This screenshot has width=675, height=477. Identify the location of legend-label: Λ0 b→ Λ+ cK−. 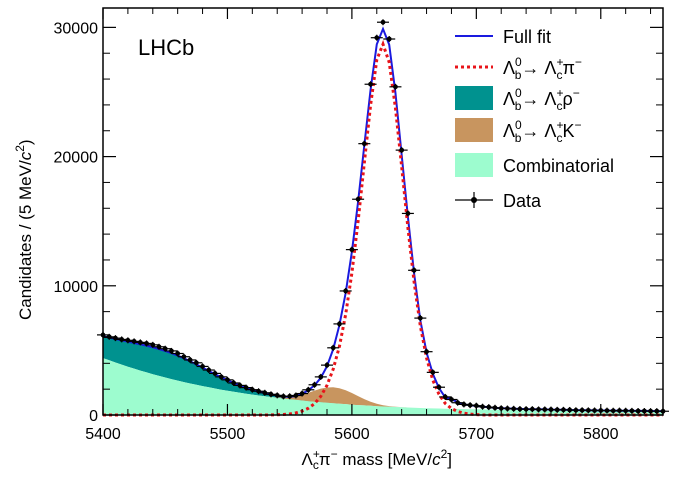
(542, 131).